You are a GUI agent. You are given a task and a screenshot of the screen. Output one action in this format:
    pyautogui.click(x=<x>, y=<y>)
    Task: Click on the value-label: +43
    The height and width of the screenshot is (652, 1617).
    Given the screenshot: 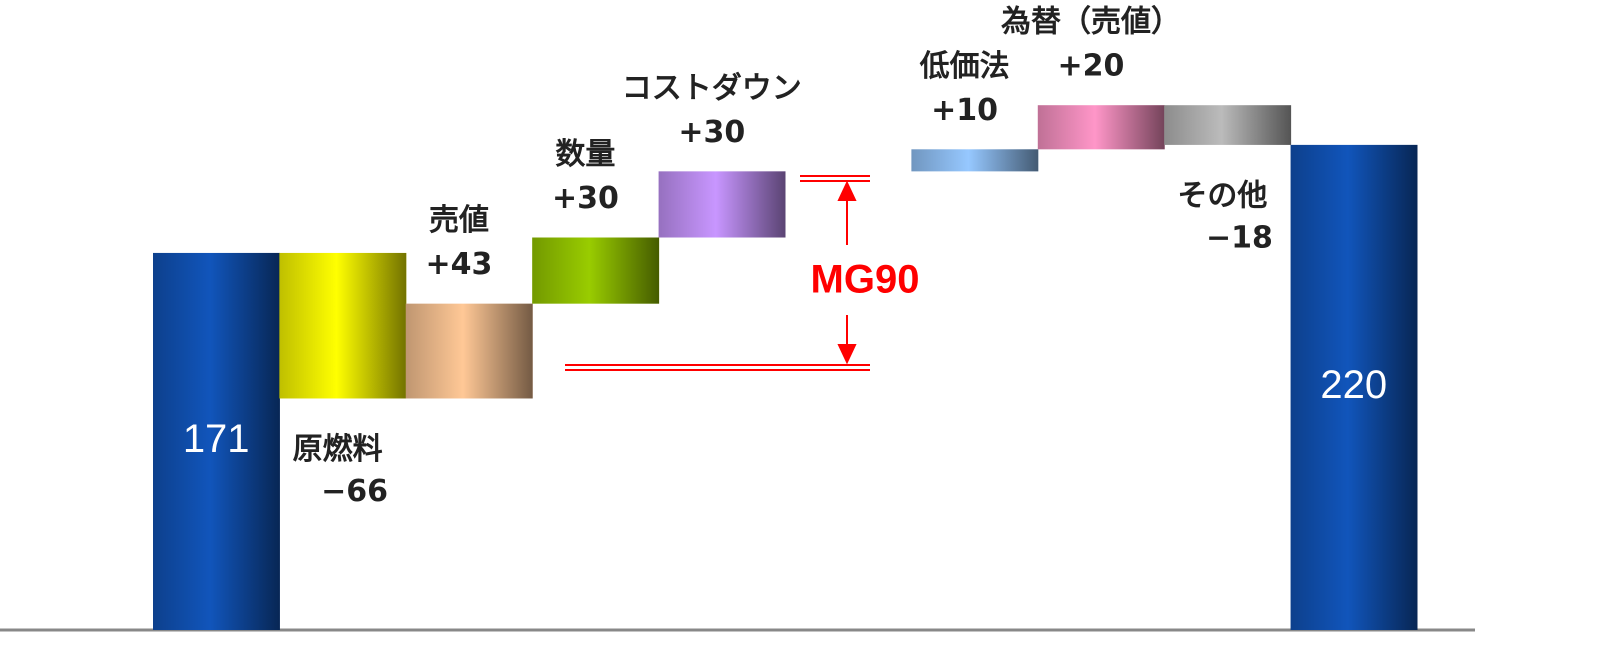 What is the action you would take?
    pyautogui.click(x=459, y=264)
    